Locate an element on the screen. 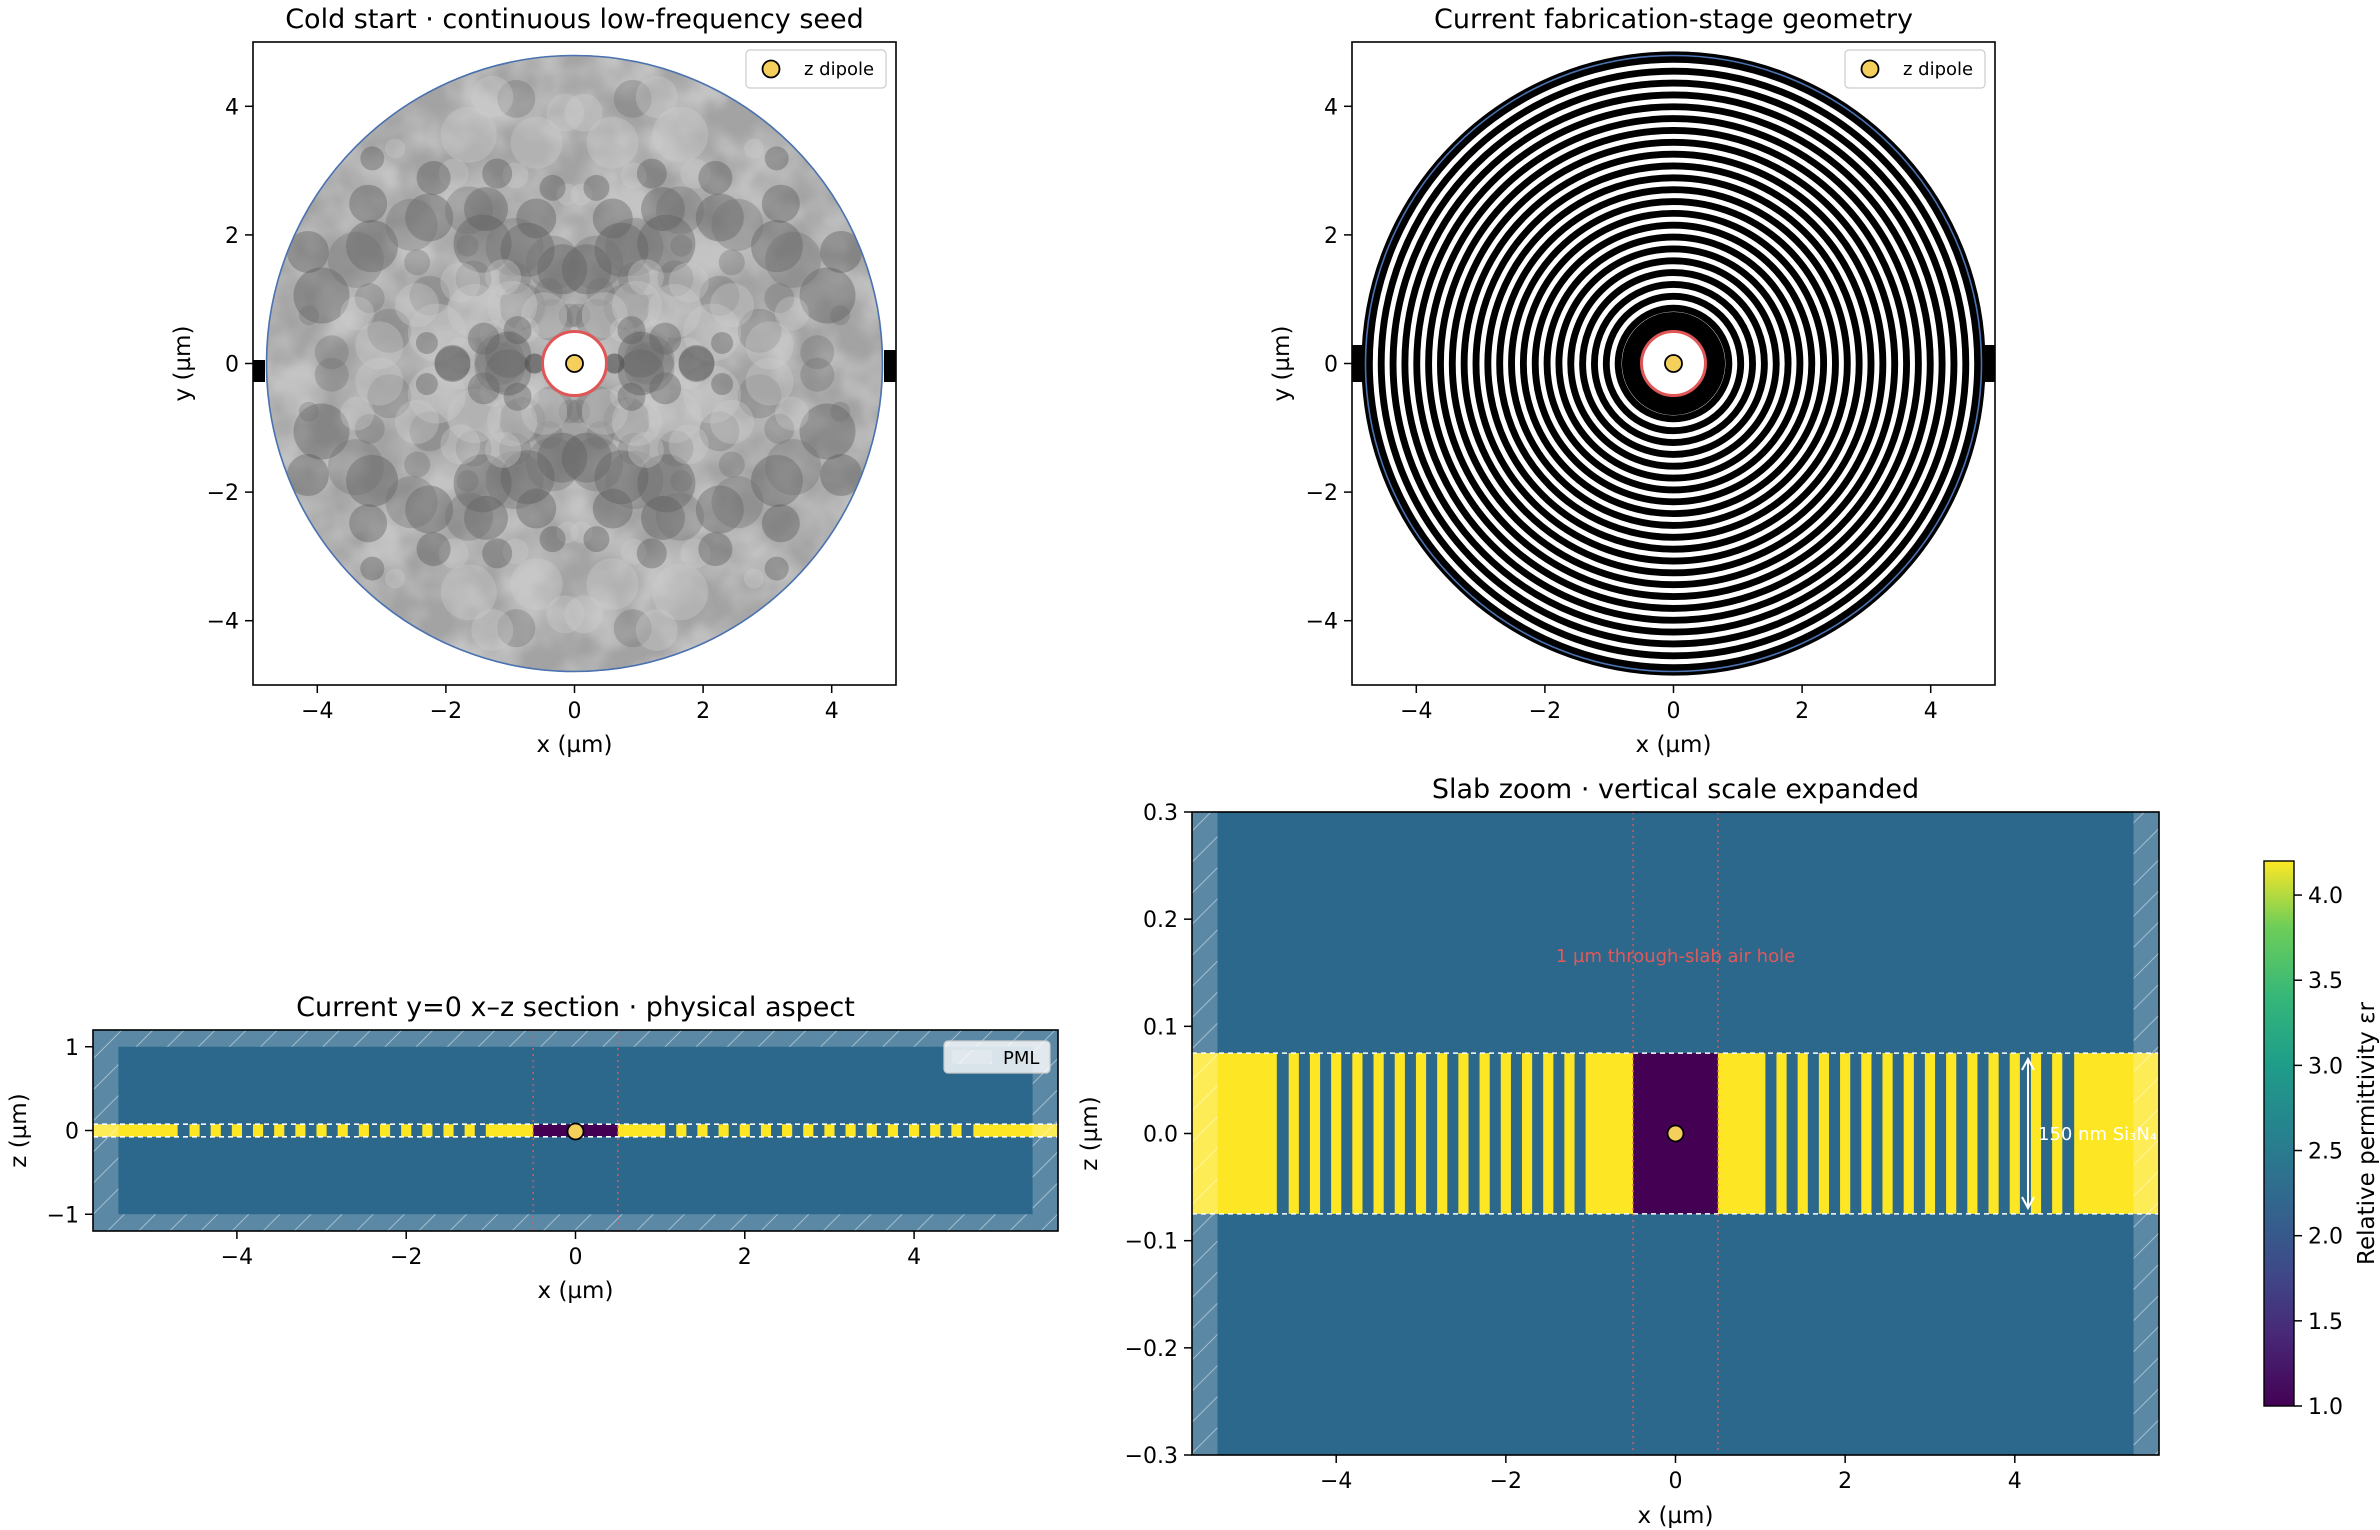  zoom-ytick-label: 0.3 is located at coordinates (1160, 813).